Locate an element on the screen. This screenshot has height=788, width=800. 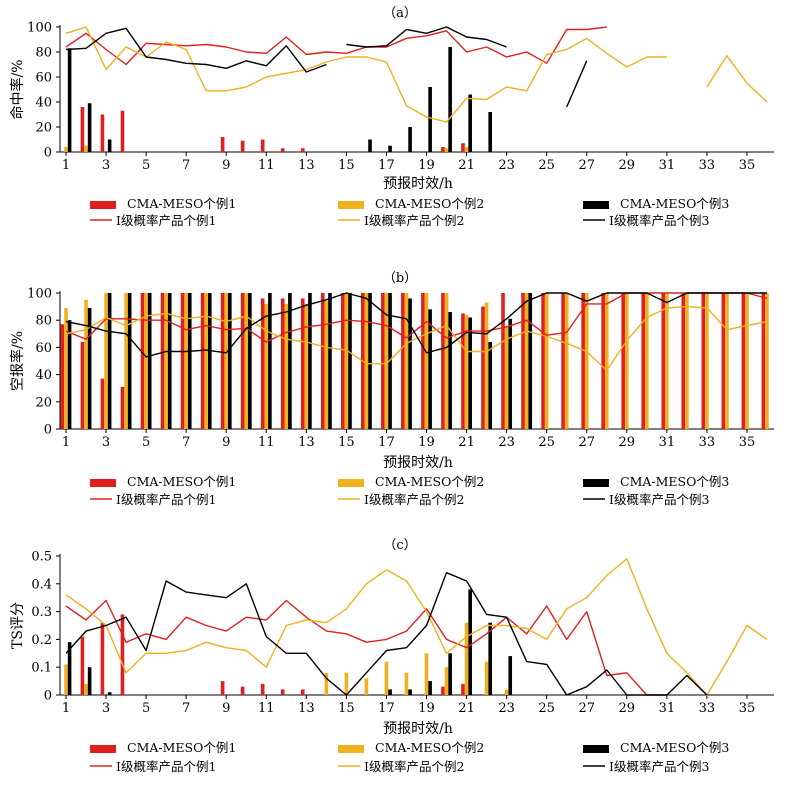
x-tick-label: 1 is located at coordinates (66, 708).